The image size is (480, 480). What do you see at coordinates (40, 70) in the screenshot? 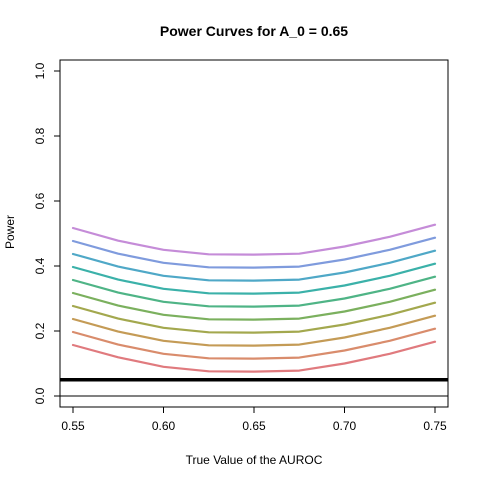
I see `y-tick-label: 1.0` at bounding box center [40, 70].